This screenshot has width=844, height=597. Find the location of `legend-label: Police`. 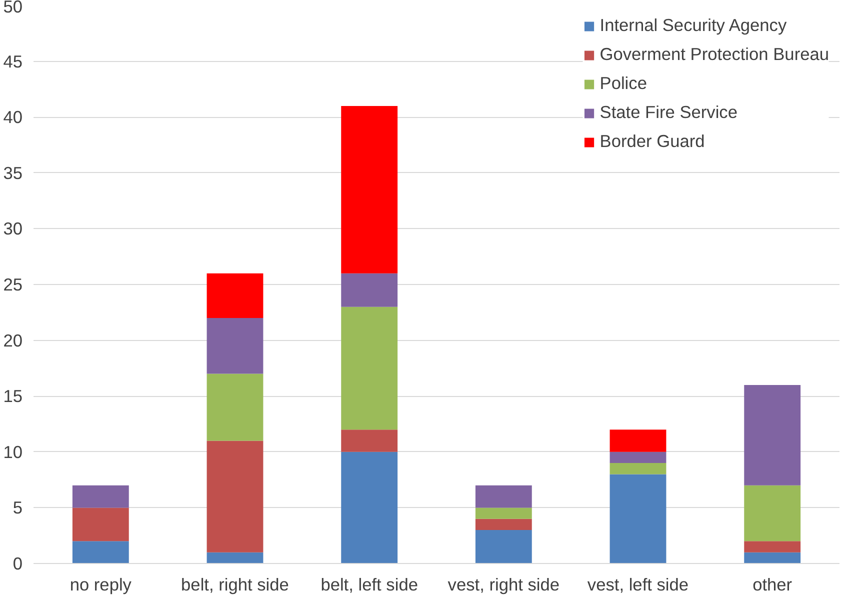

legend-label: Police is located at coordinates (623, 83).